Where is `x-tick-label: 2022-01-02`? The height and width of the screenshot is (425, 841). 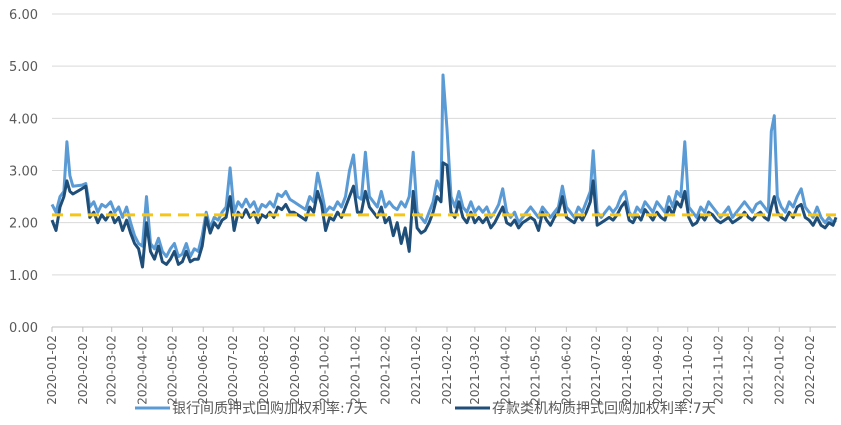
x-tick-label: 2022-01-02 is located at coordinates (779, 370).